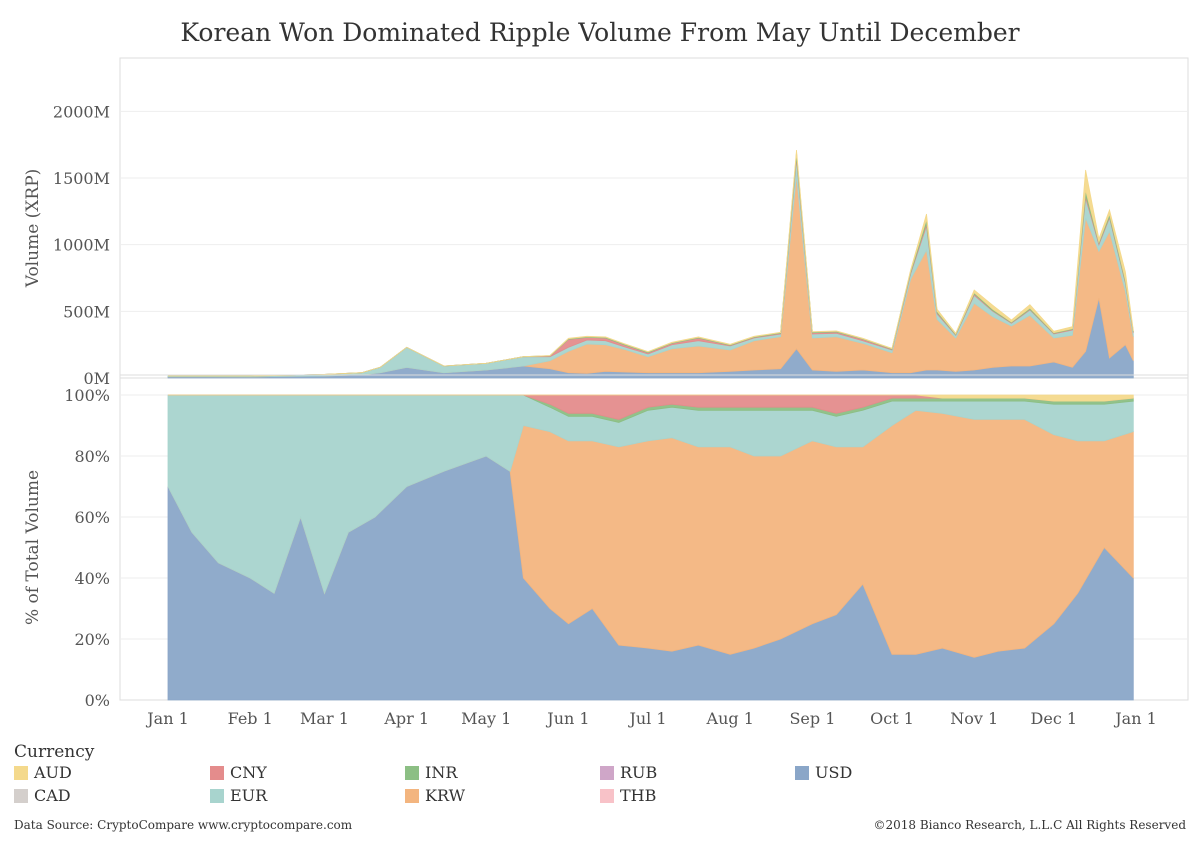 This screenshot has height=850, width=1200. Describe the element at coordinates (52, 795) in the screenshot. I see `legend-label: CAD` at that location.